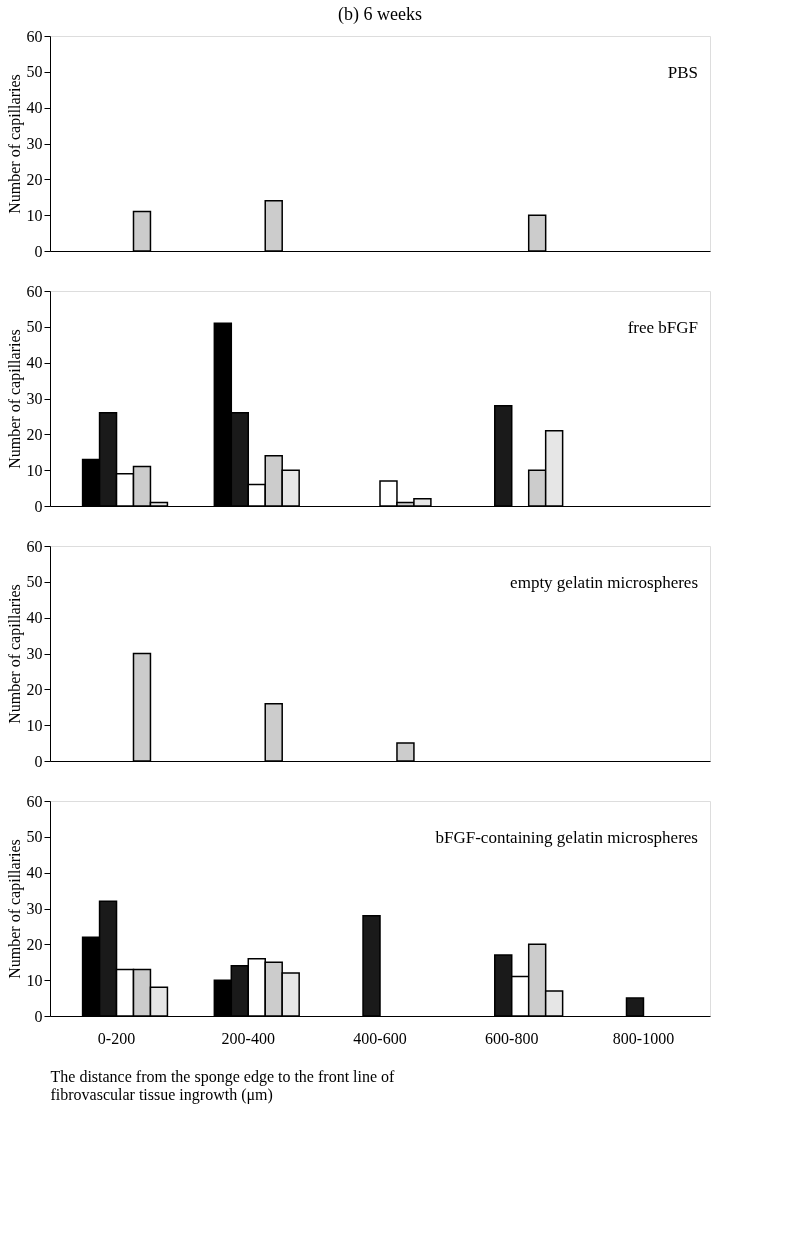 The width and height of the screenshot is (803, 1254). Describe the element at coordinates (380, 1038) in the screenshot. I see `x-tick-label: 400-600` at that location.